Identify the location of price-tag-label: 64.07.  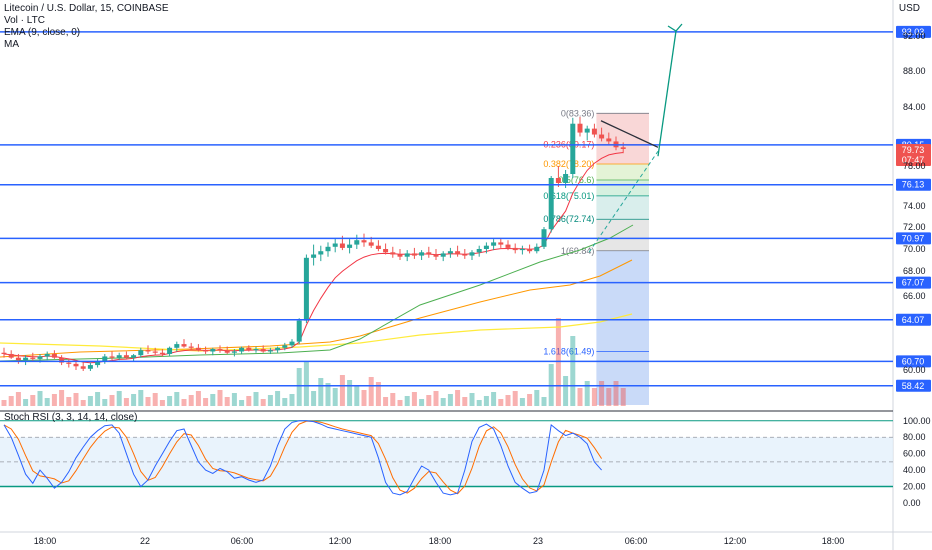
(913, 320).